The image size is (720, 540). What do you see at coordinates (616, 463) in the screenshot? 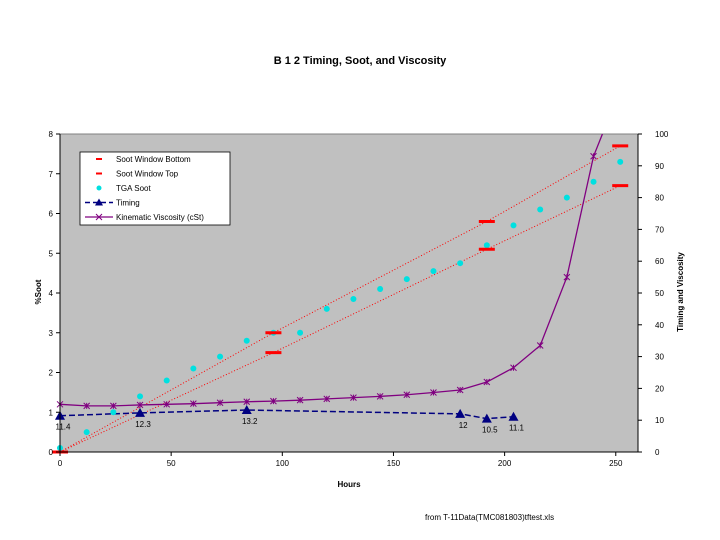
I see `x-tick-label: 250` at bounding box center [616, 463].